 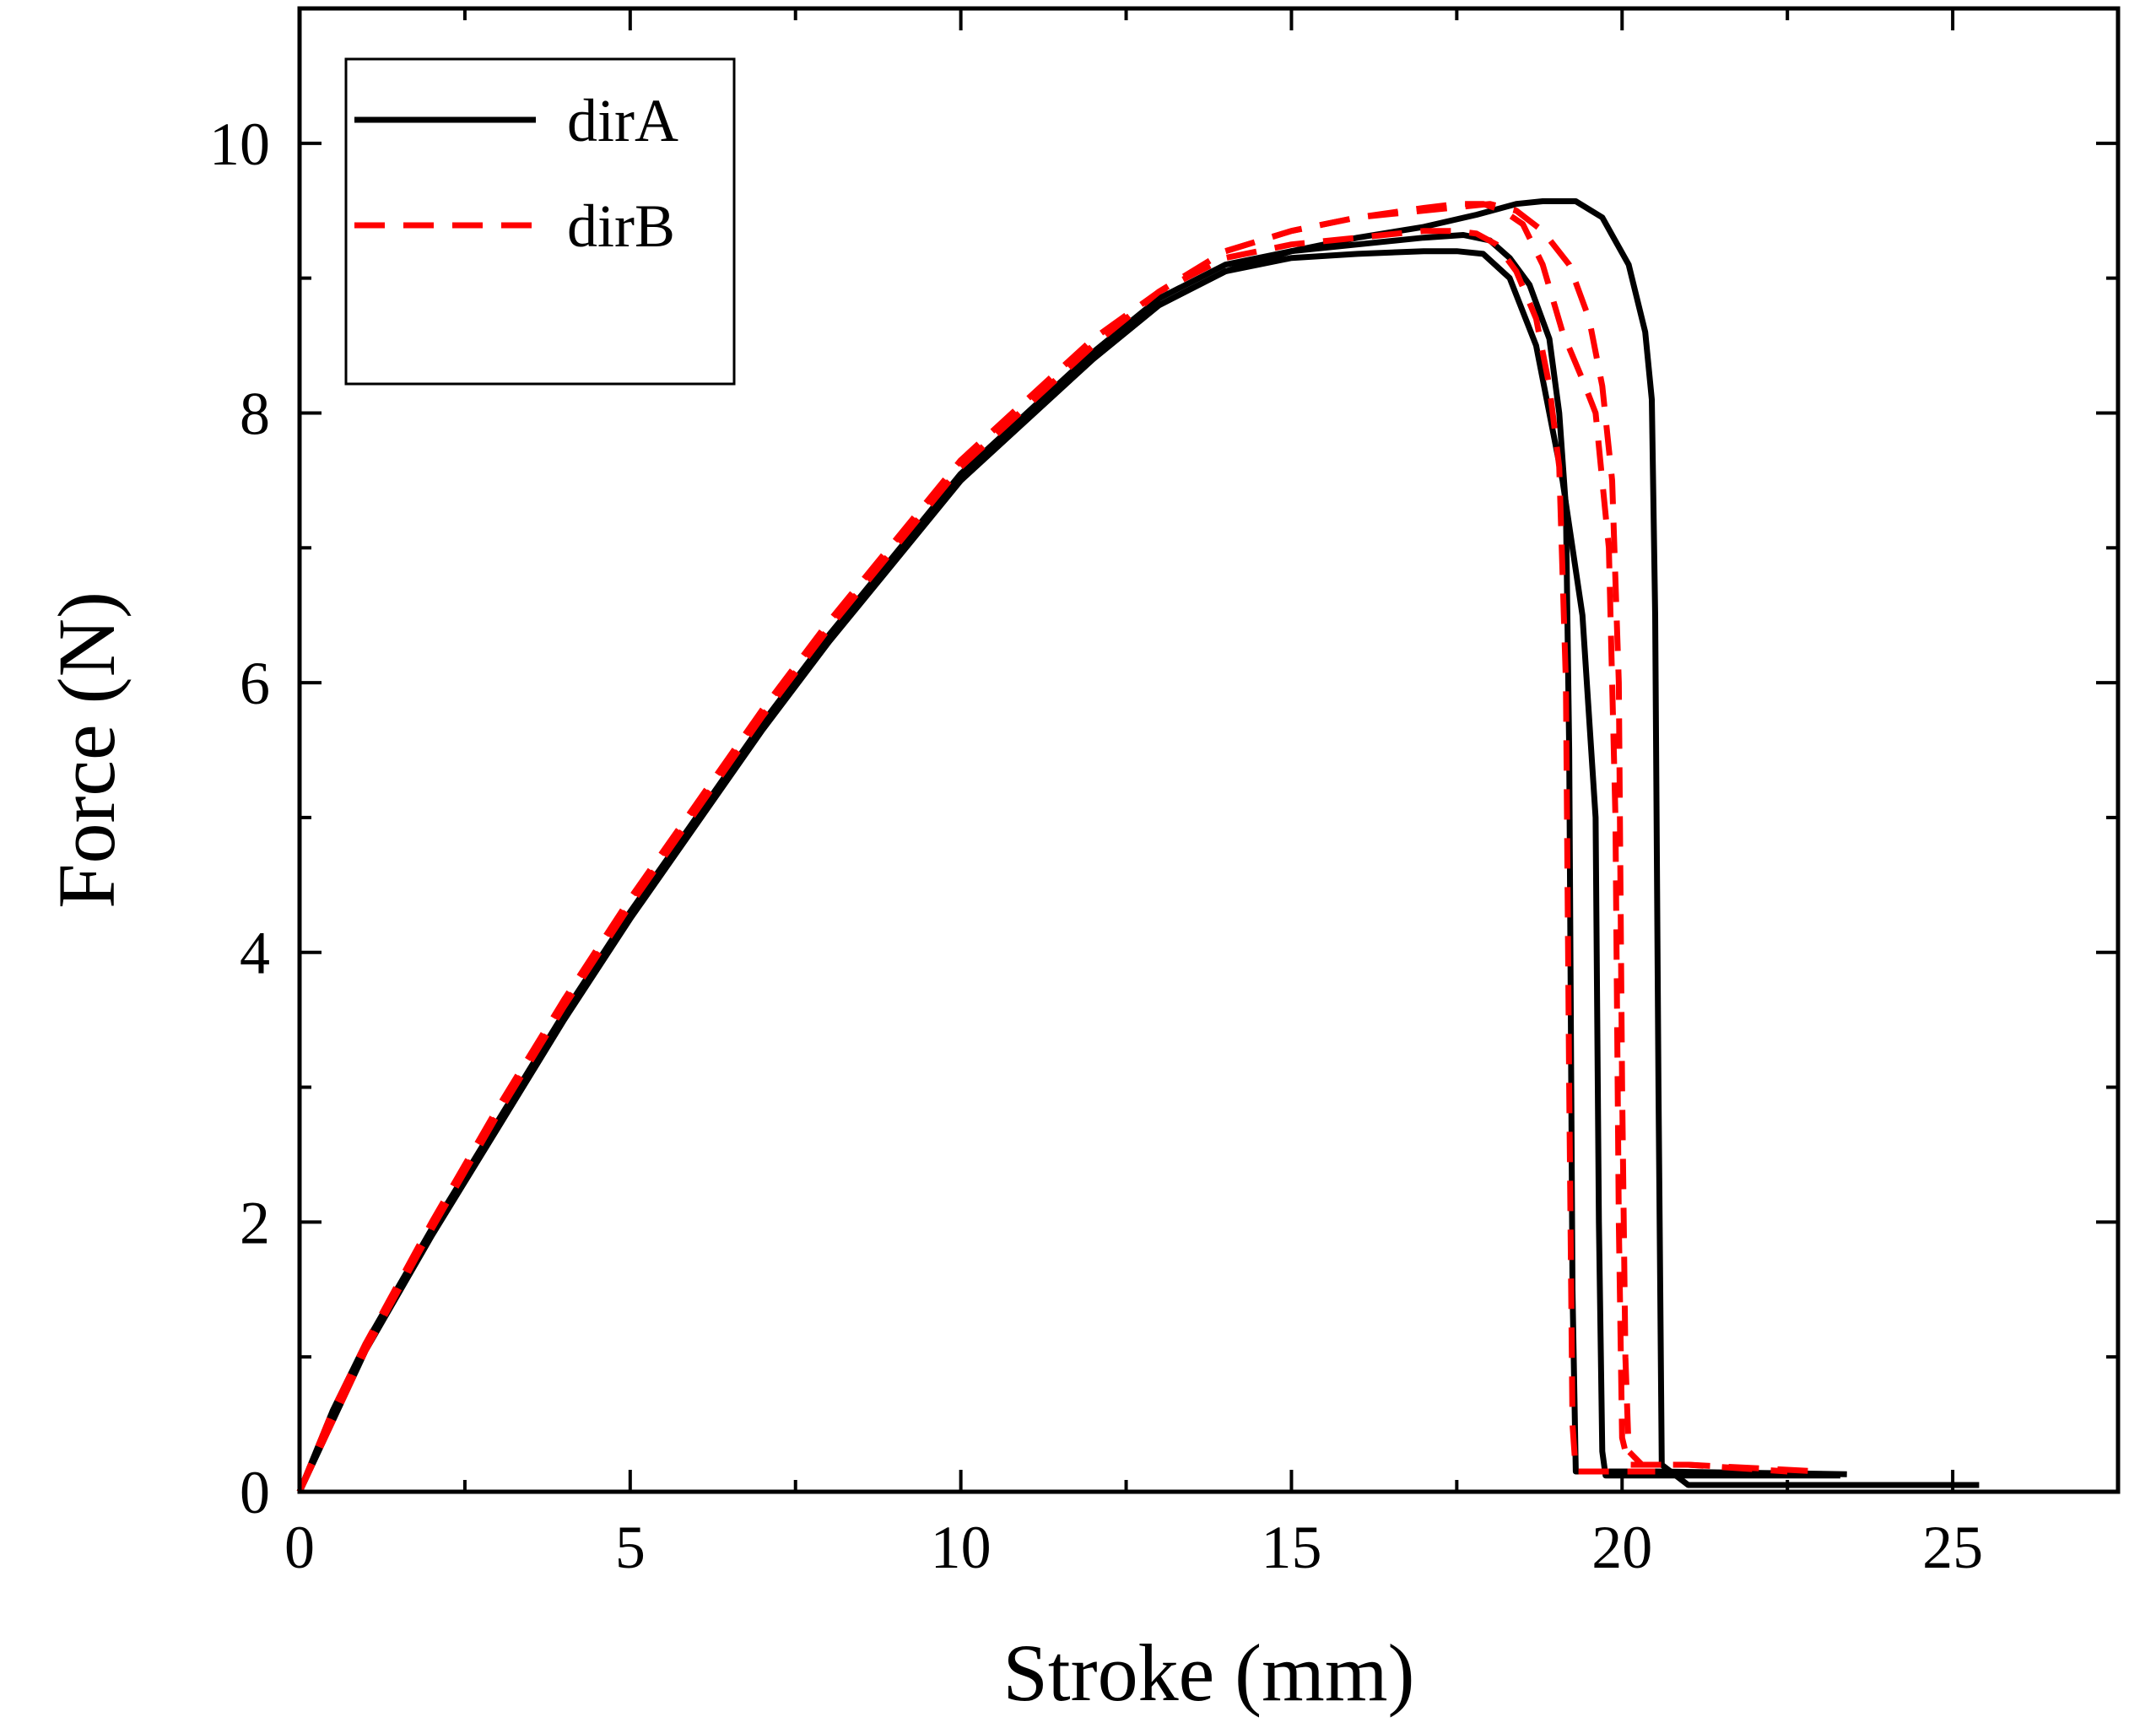 What do you see at coordinates (255, 413) in the screenshot?
I see `y-tick-label: 8` at bounding box center [255, 413].